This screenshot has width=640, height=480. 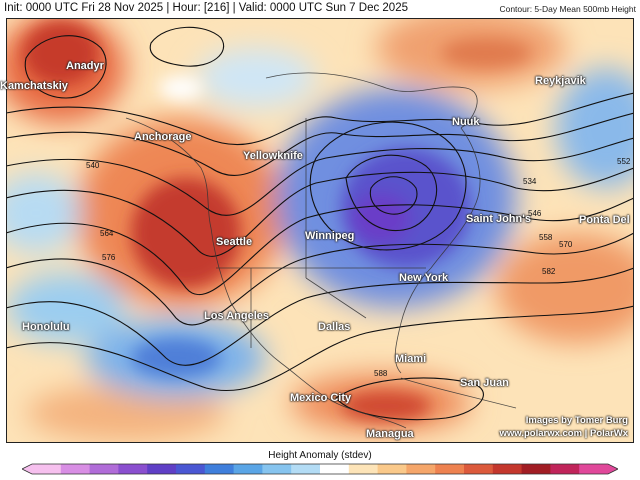 What do you see at coordinates (604, 220) in the screenshot?
I see `city-label: Ponta Del` at bounding box center [604, 220].